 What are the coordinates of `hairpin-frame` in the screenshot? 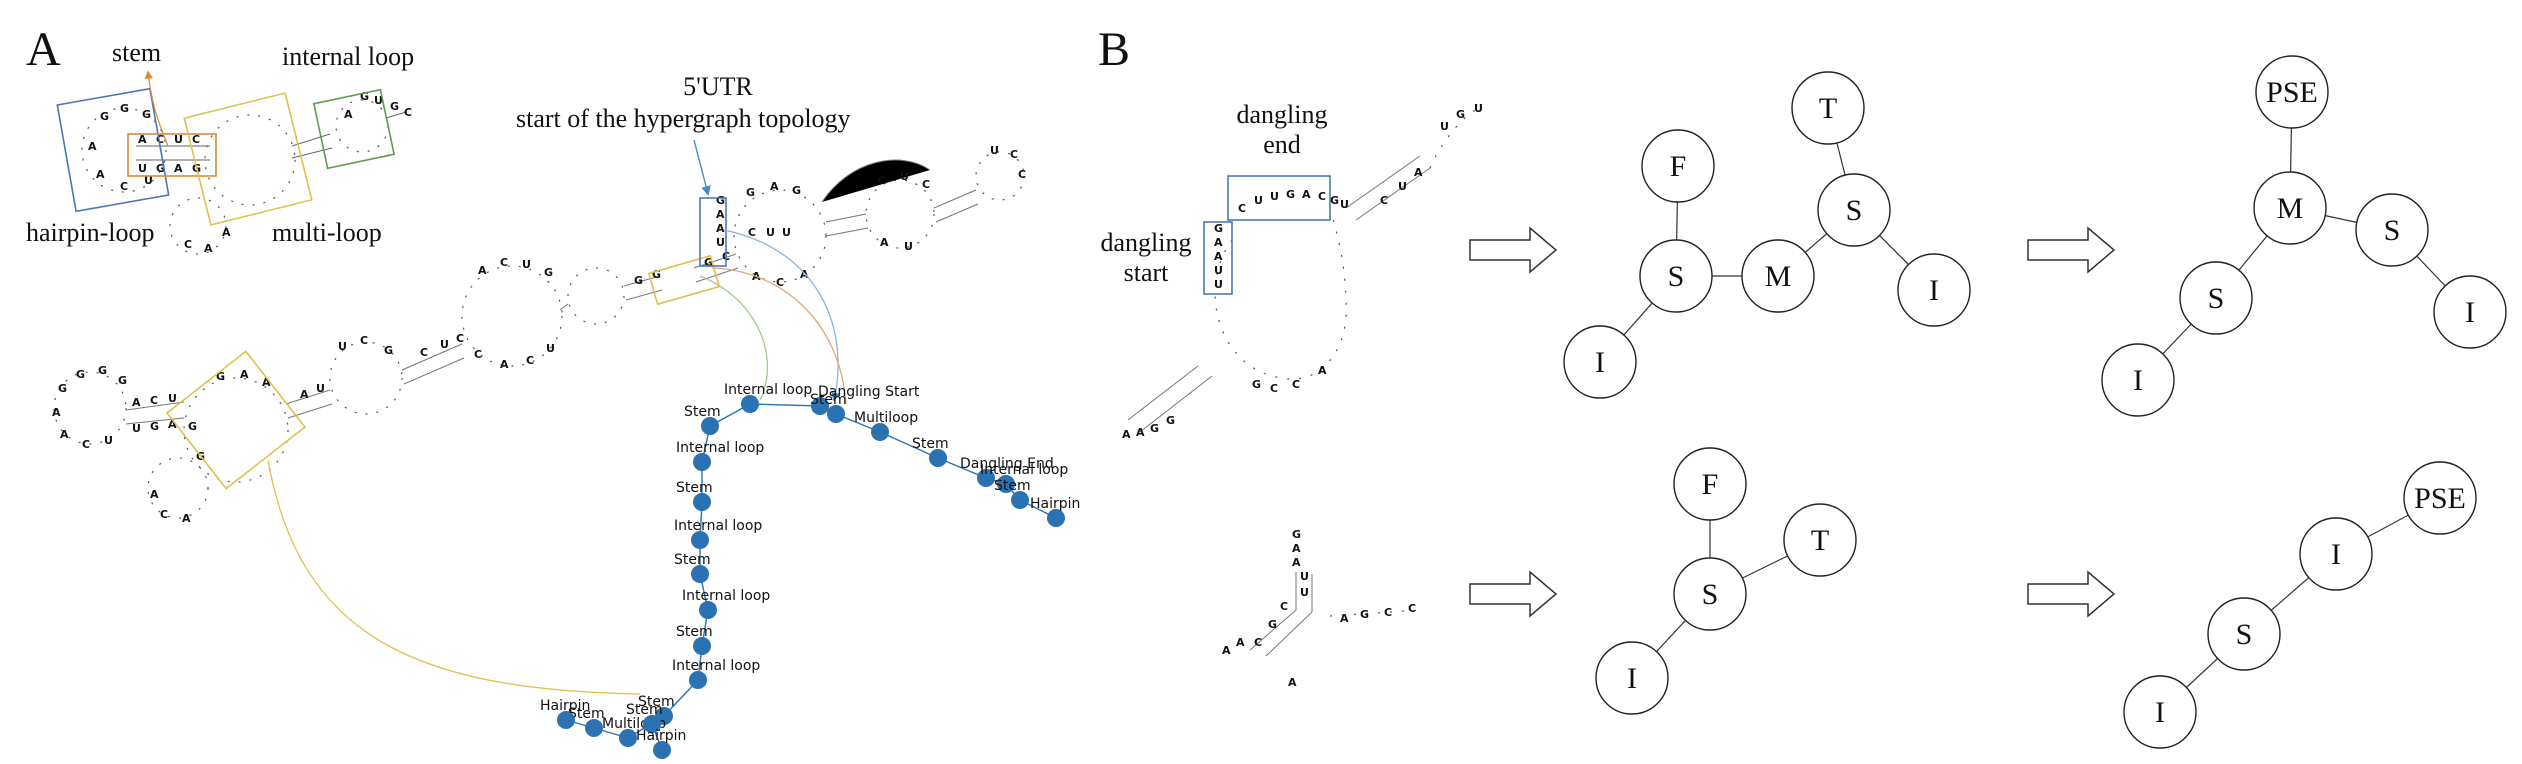 It's located at (113, 150).